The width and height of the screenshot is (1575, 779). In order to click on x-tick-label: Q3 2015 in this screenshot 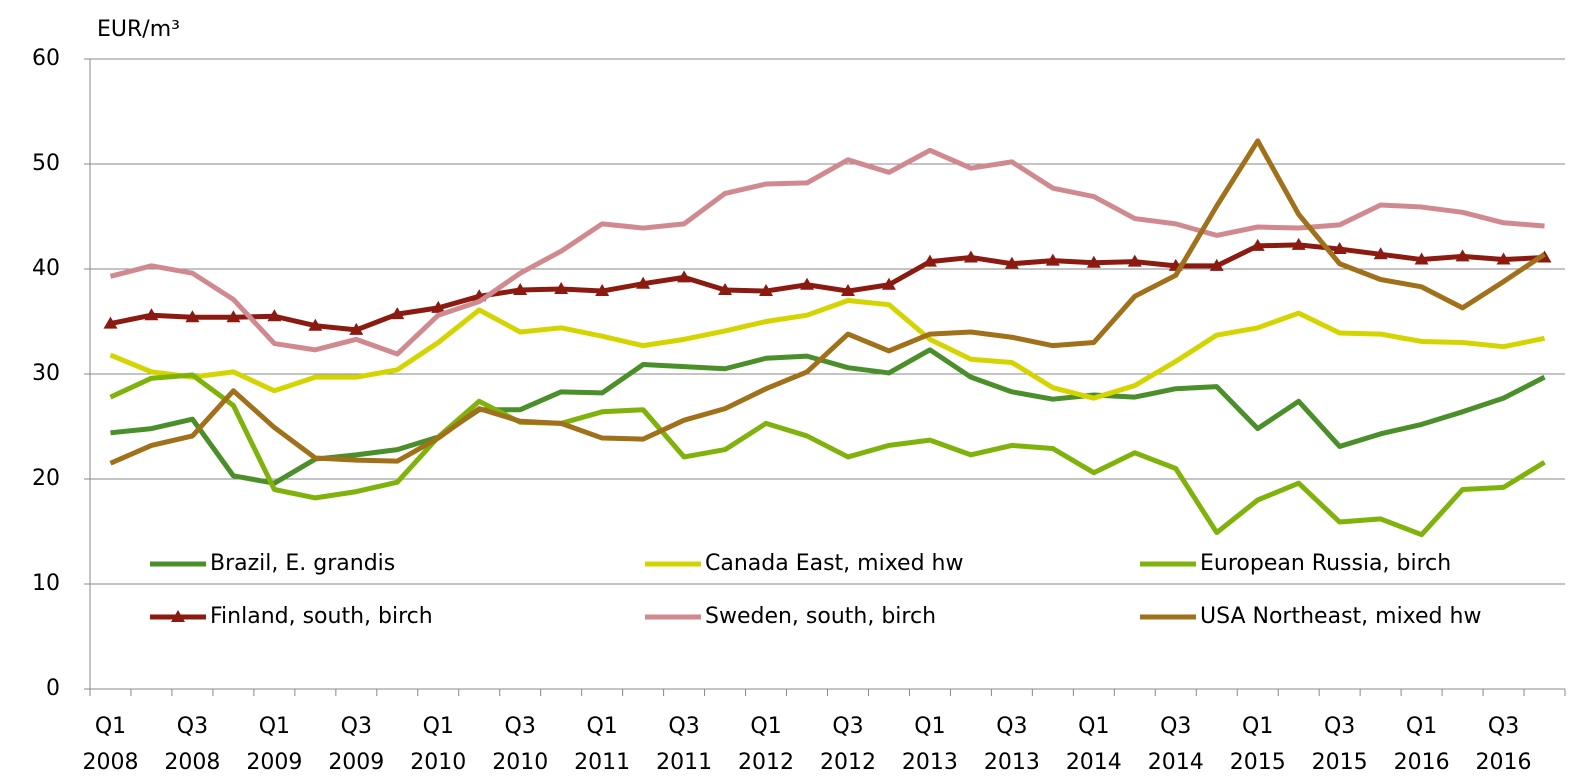, I will do `click(1340, 744)`.